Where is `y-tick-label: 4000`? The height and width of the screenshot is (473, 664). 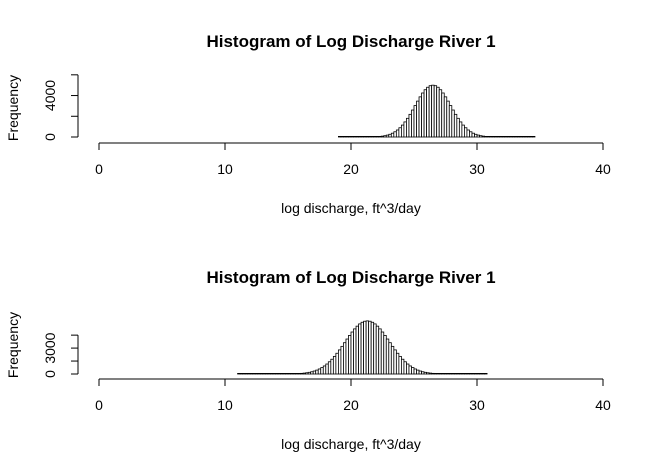
y-tick-label: 4000 is located at coordinates (50, 95).